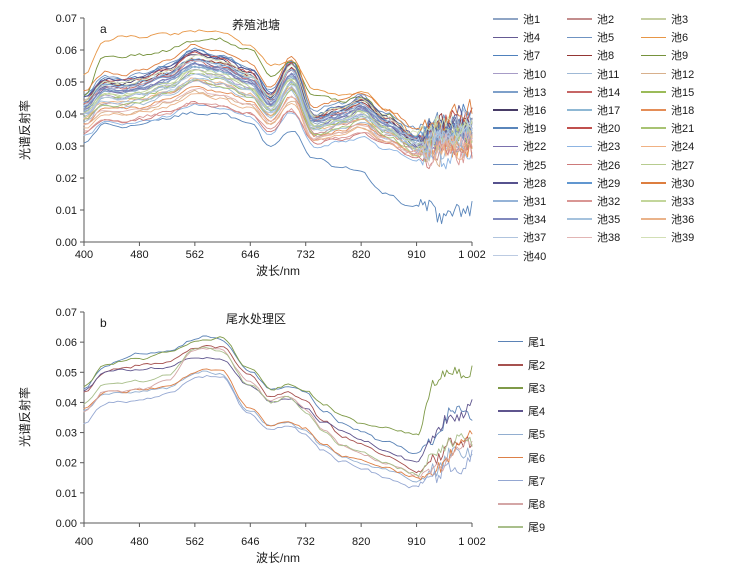 The width and height of the screenshot is (748, 575). I want to click on legend-label: 池17, so click(609, 111).